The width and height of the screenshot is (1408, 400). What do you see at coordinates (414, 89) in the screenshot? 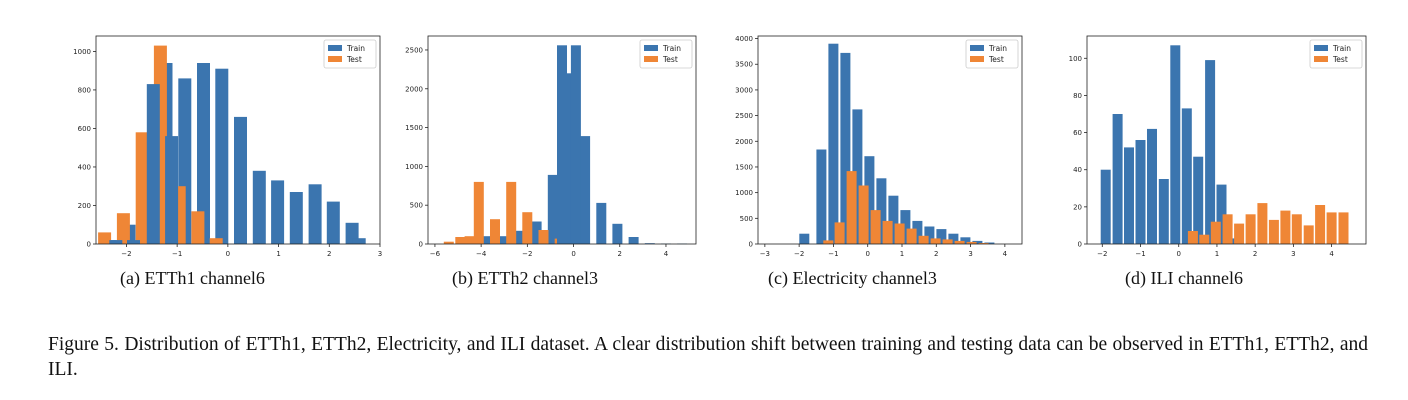
I see `y-tick-label: 2000` at bounding box center [414, 89].